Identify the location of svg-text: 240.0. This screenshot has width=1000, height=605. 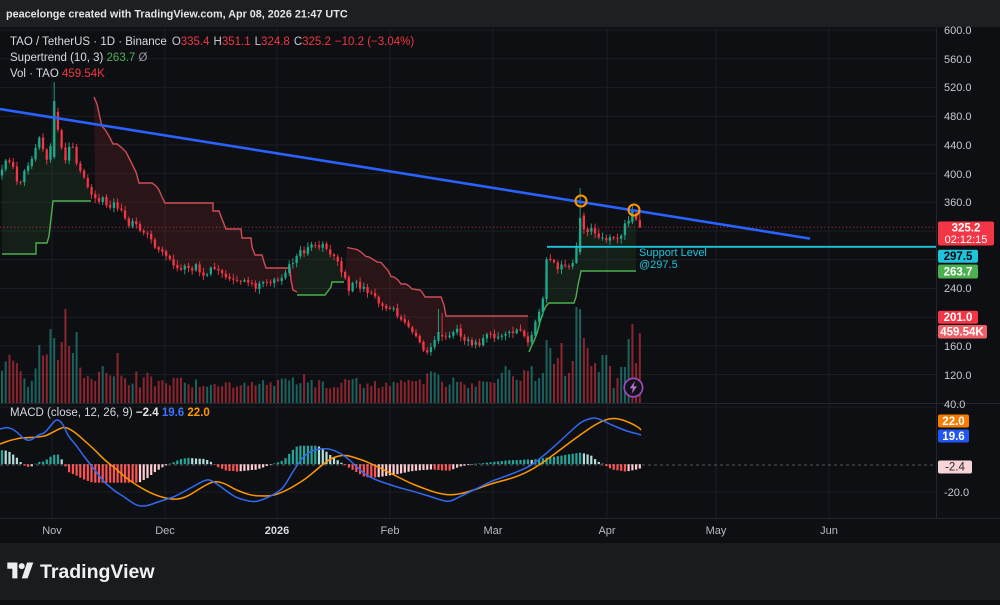
(958, 289).